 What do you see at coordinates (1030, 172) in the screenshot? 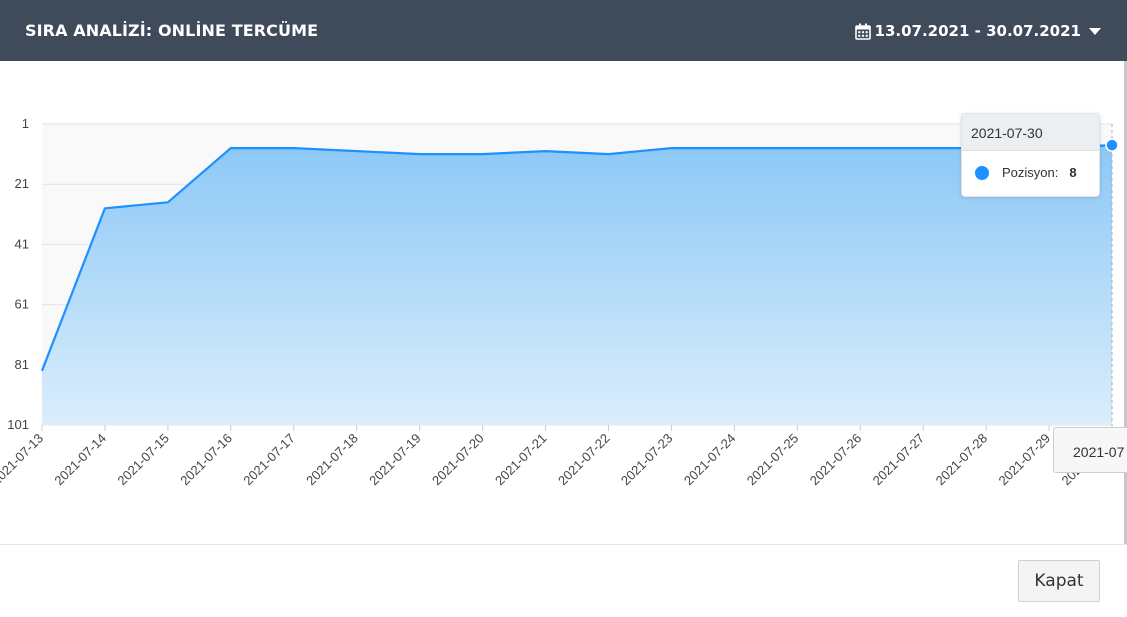
I see `tooltip-series-label: Pozisyon:` at bounding box center [1030, 172].